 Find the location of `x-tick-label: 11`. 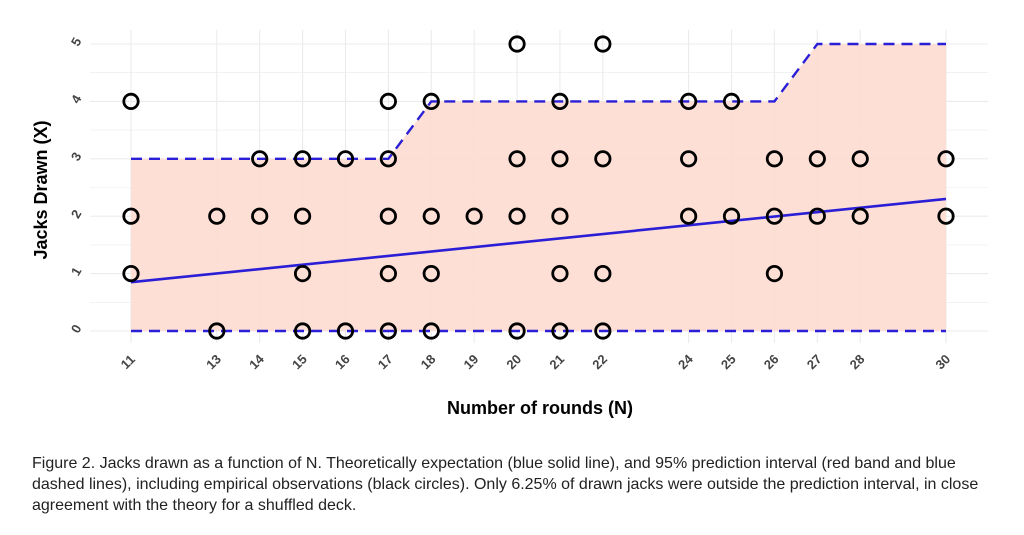

x-tick-label: 11 is located at coordinates (128, 362).